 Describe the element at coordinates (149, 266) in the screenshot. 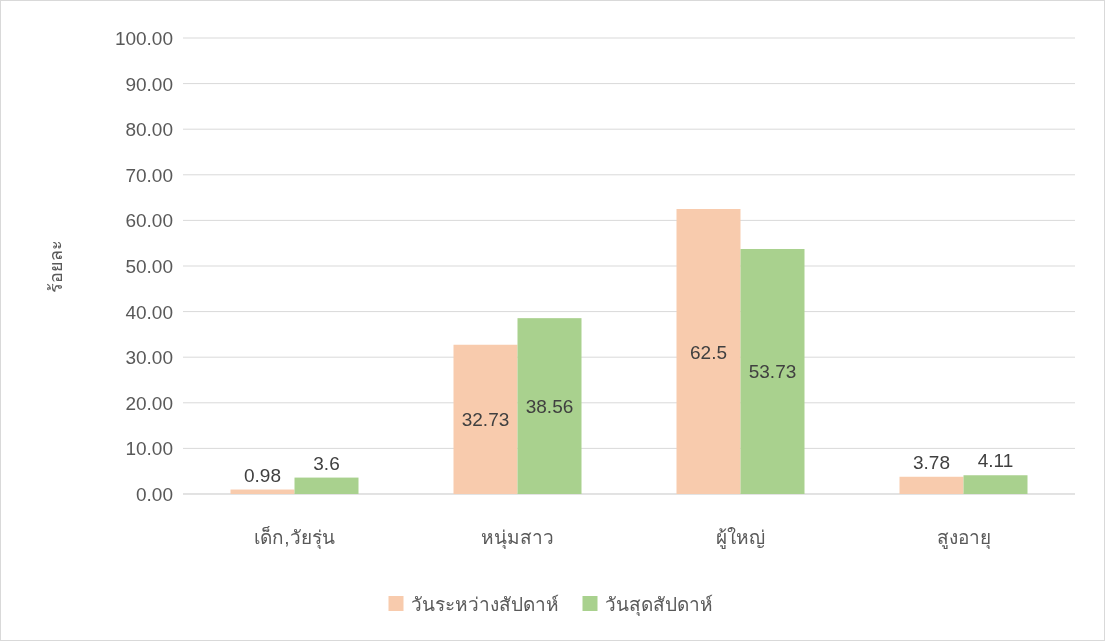

I see `y-tick-label: 50.00` at that location.